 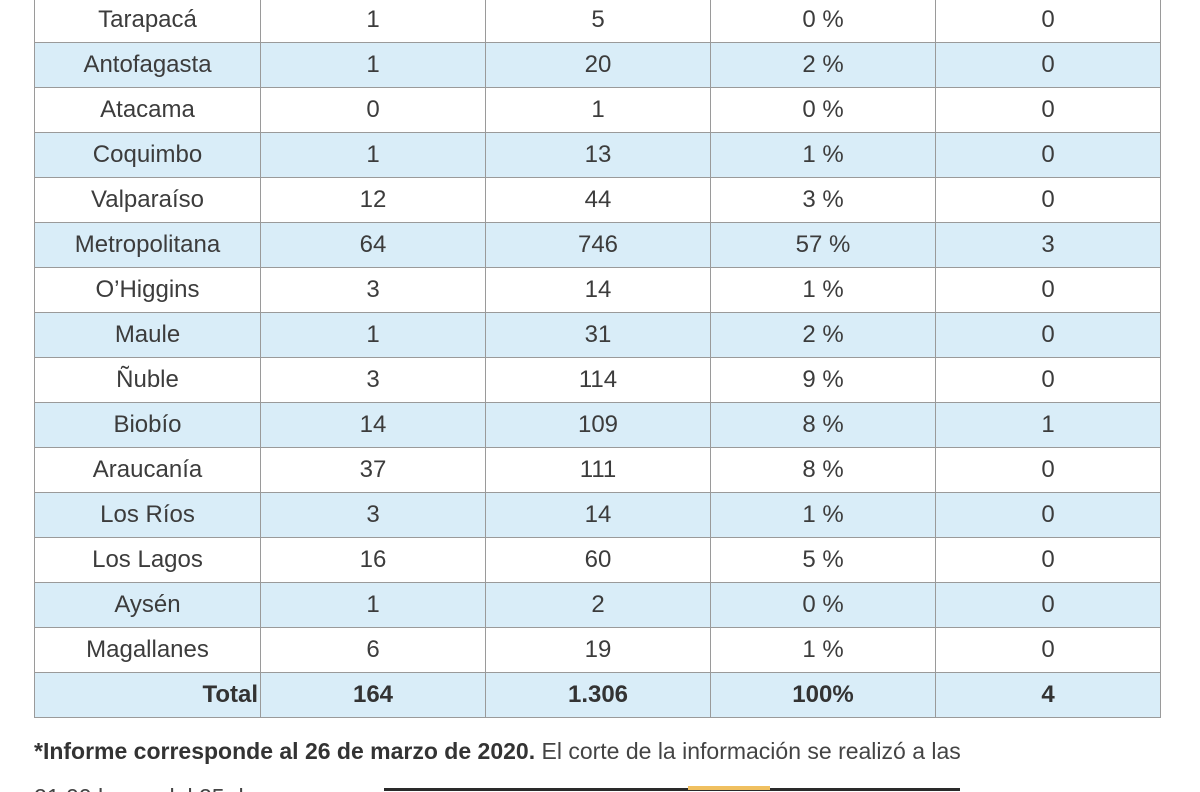 I want to click on region-cell: Maule, so click(x=147, y=335).